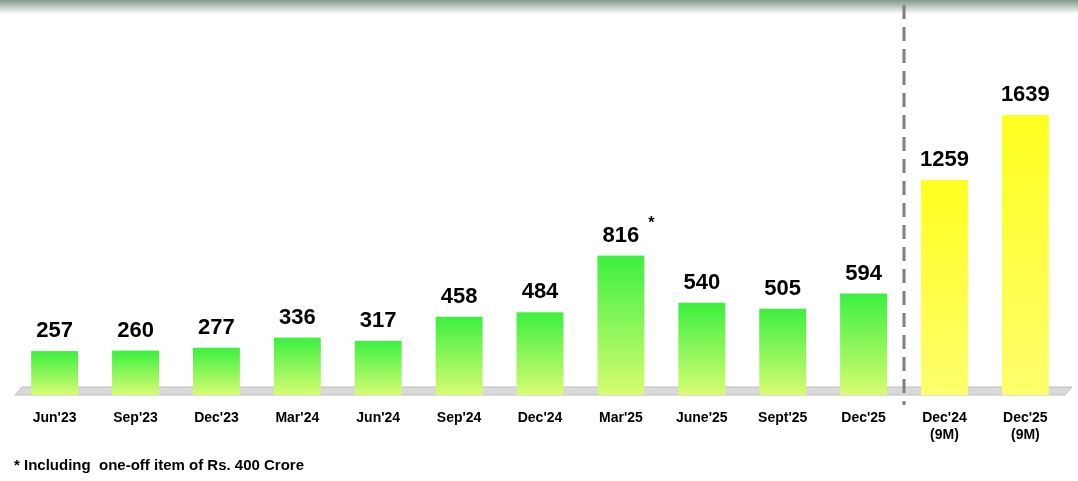  I want to click on annotation: *, so click(652, 222).